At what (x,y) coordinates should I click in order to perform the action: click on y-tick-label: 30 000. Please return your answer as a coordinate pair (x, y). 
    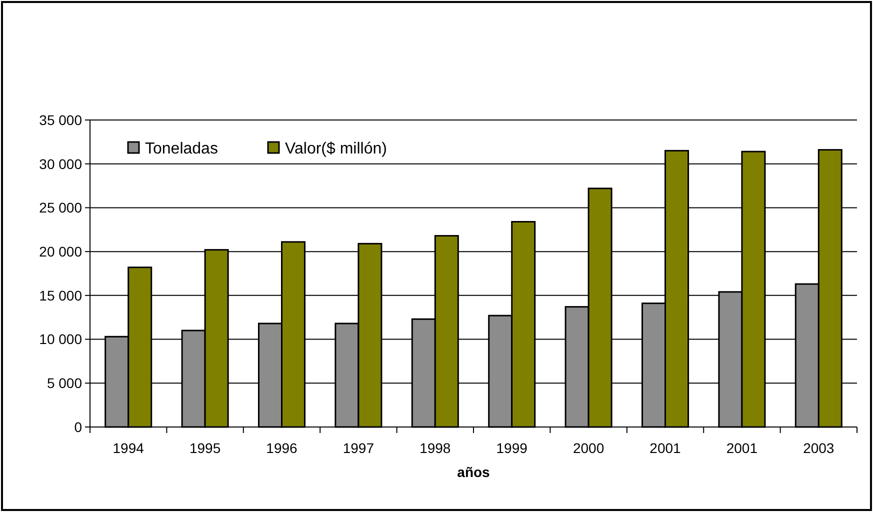
    Looking at the image, I should click on (60, 164).